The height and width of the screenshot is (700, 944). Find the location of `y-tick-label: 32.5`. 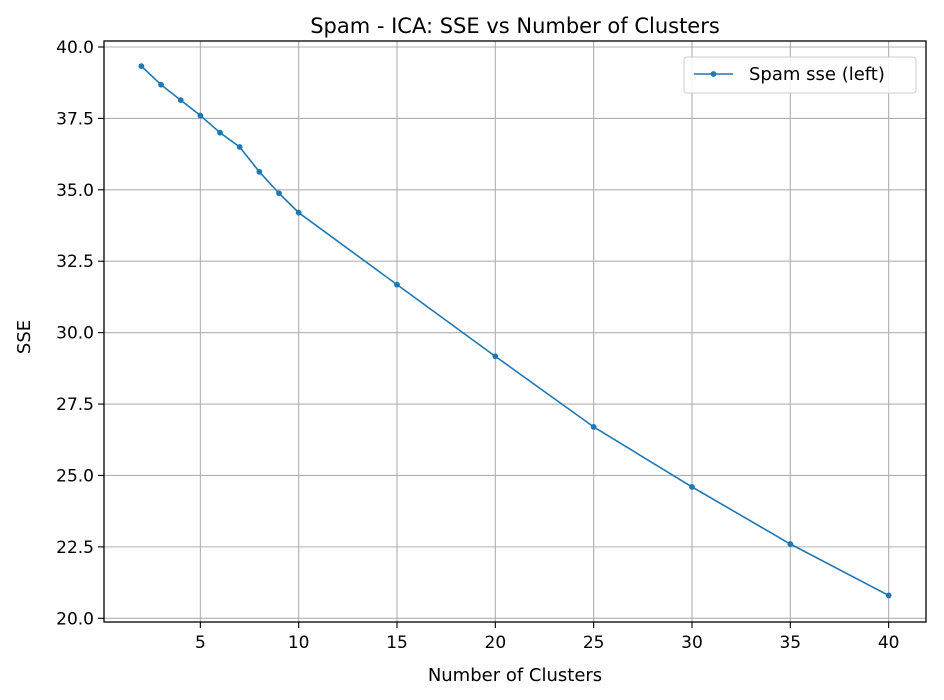

y-tick-label: 32.5 is located at coordinates (75, 262).